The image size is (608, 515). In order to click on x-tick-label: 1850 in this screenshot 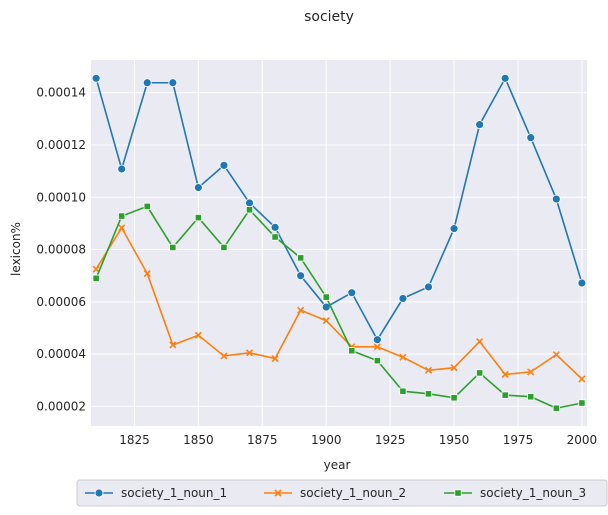, I will do `click(198, 440)`.